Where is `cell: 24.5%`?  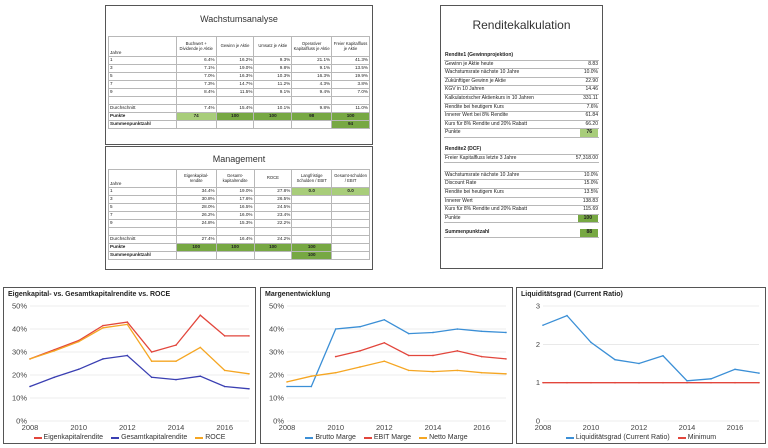 cell: 24.5% is located at coordinates (273, 207).